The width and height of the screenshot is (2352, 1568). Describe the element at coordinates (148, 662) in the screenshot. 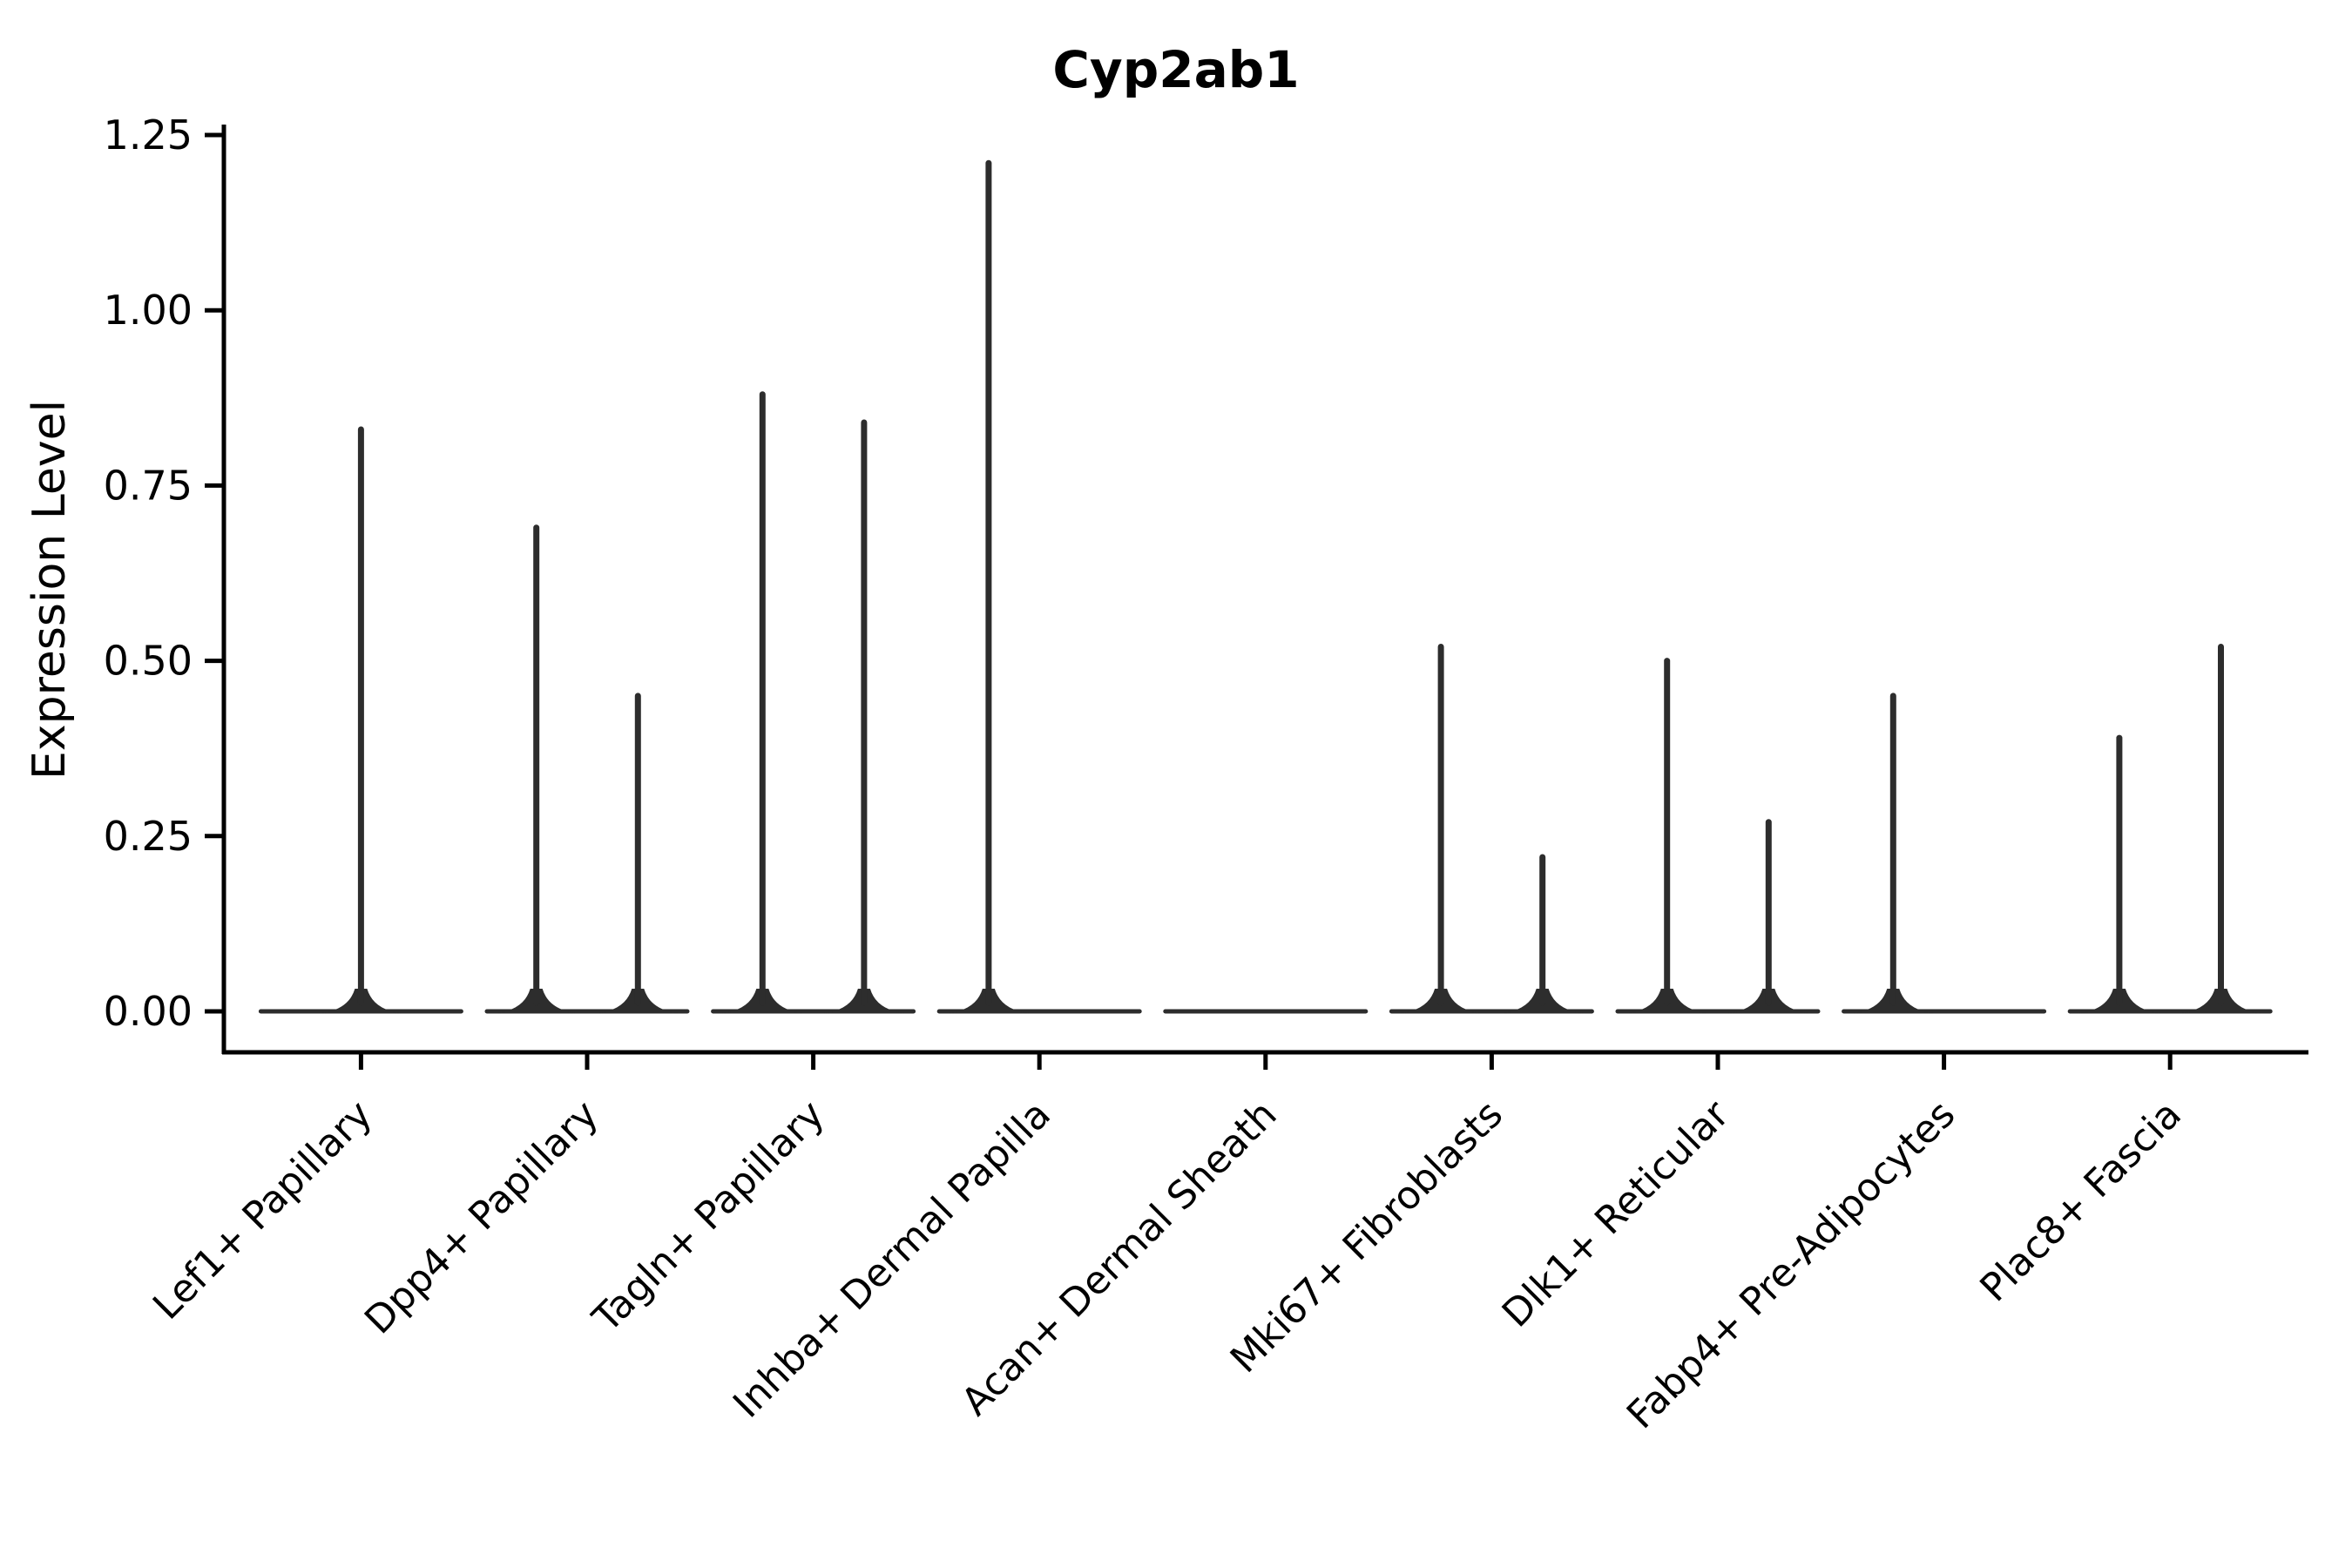

I see `y-tick-label: 0.50` at that location.